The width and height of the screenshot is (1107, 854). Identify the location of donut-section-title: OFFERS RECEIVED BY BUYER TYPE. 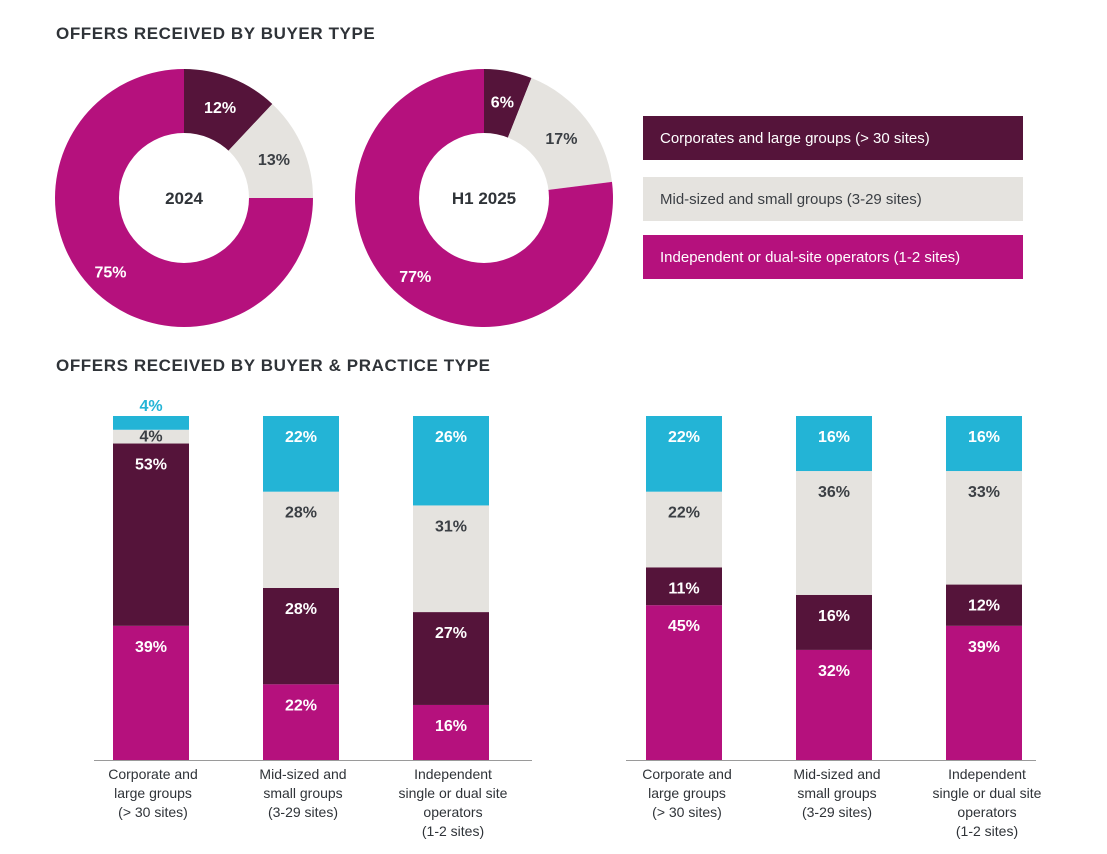
(216, 33).